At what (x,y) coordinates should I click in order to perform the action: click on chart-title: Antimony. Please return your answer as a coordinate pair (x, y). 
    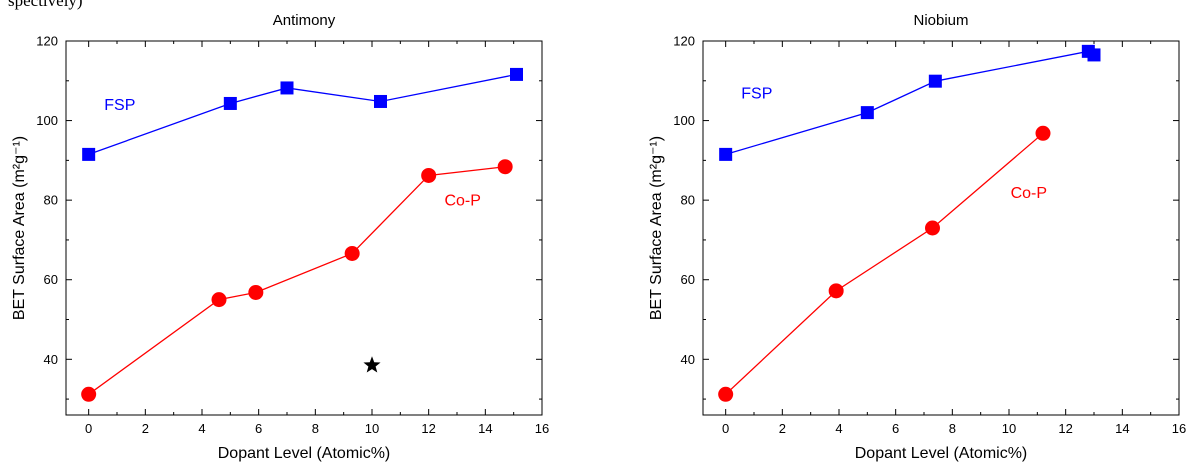
    Looking at the image, I should click on (304, 20).